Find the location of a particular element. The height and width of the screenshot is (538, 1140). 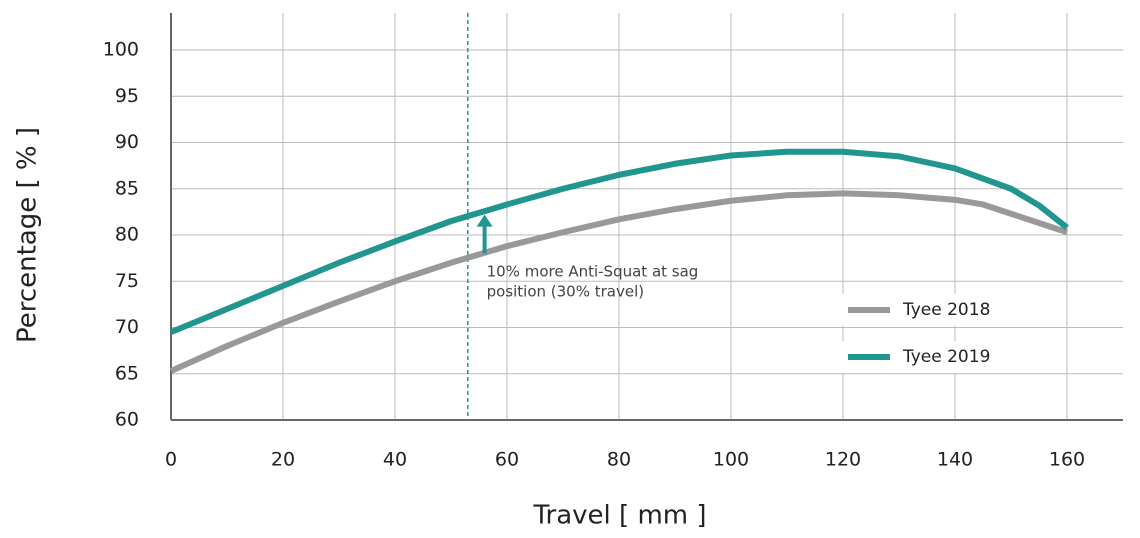

annotation-text: 10% more Anti-Squat at sag is located at coordinates (593, 272).